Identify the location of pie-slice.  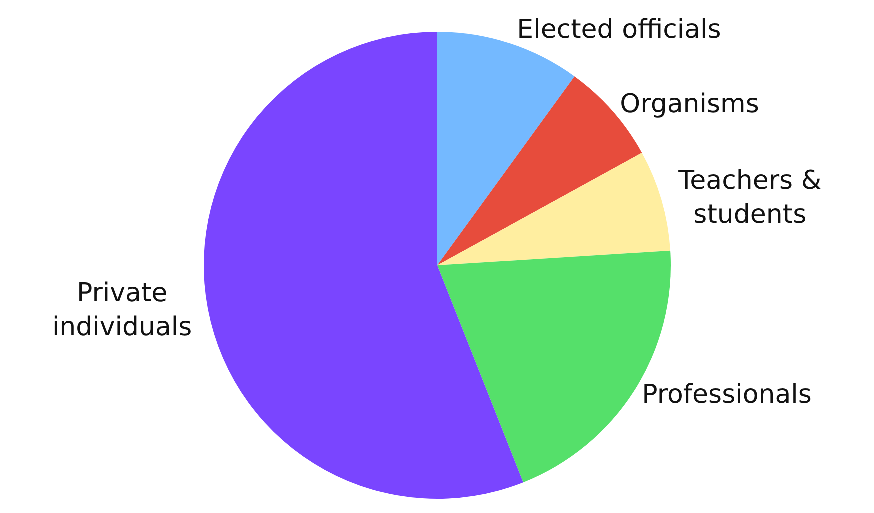
(554, 209).